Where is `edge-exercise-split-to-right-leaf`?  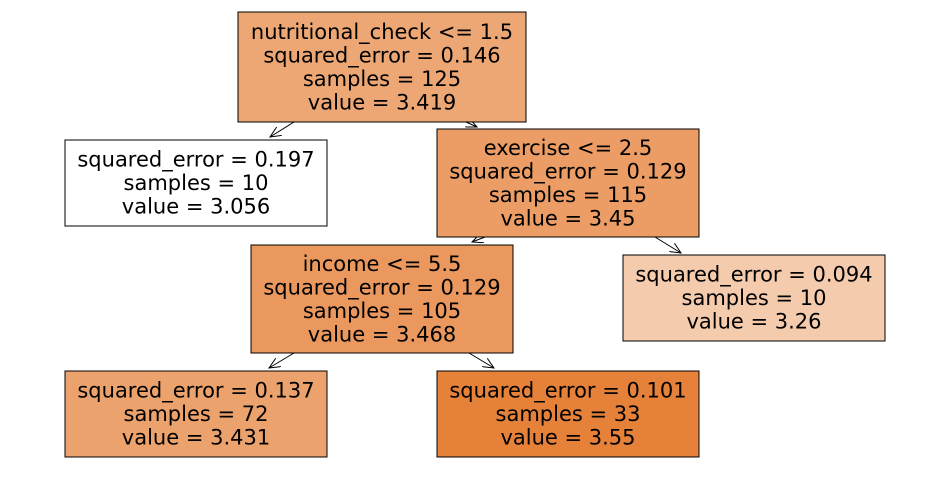
edge-exercise-split-to-right-leaf is located at coordinates (667, 244).